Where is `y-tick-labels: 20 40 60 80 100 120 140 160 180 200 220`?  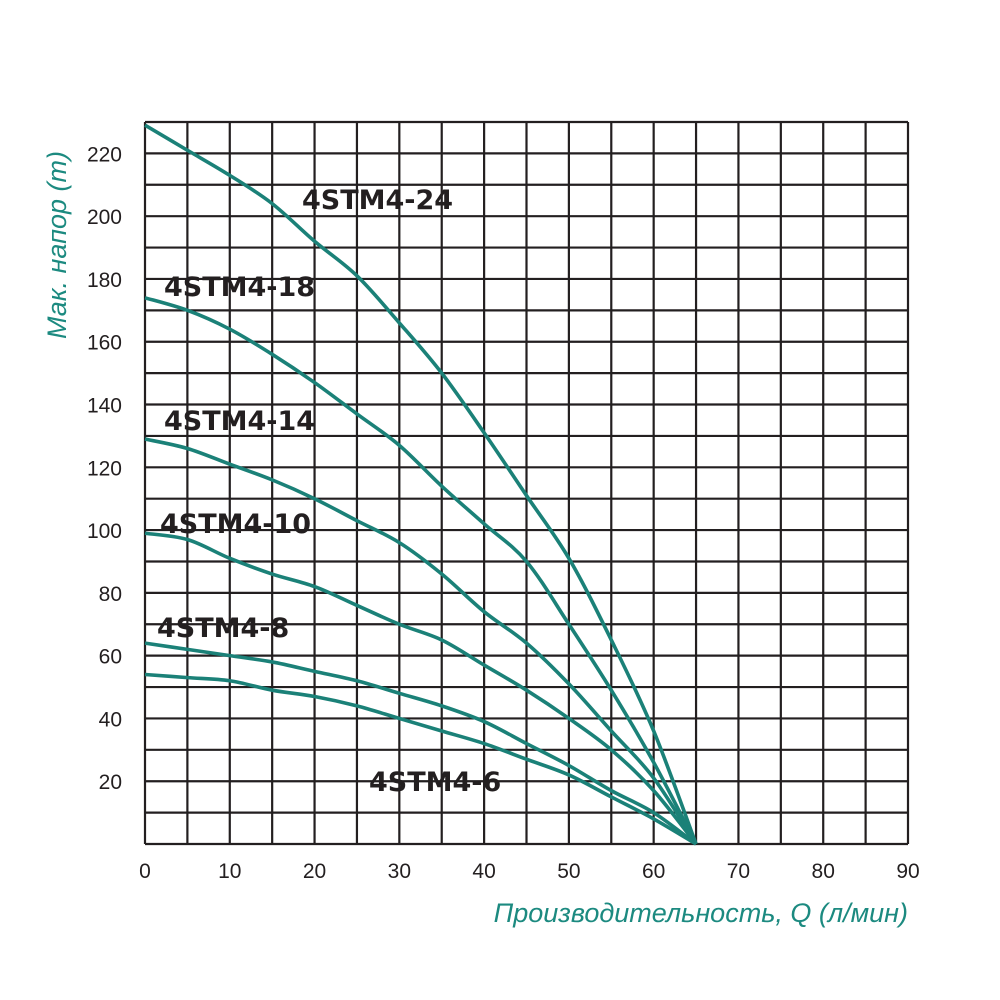
y-tick-labels: 20 40 60 80 100 120 140 160 180 200 220 is located at coordinates (104, 468).